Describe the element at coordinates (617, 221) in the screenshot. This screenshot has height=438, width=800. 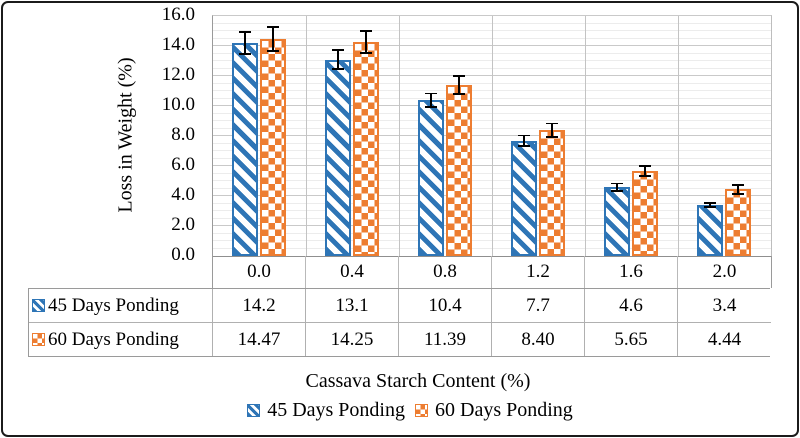
I see `bar-45-days-ponding-cat-1.6` at that location.